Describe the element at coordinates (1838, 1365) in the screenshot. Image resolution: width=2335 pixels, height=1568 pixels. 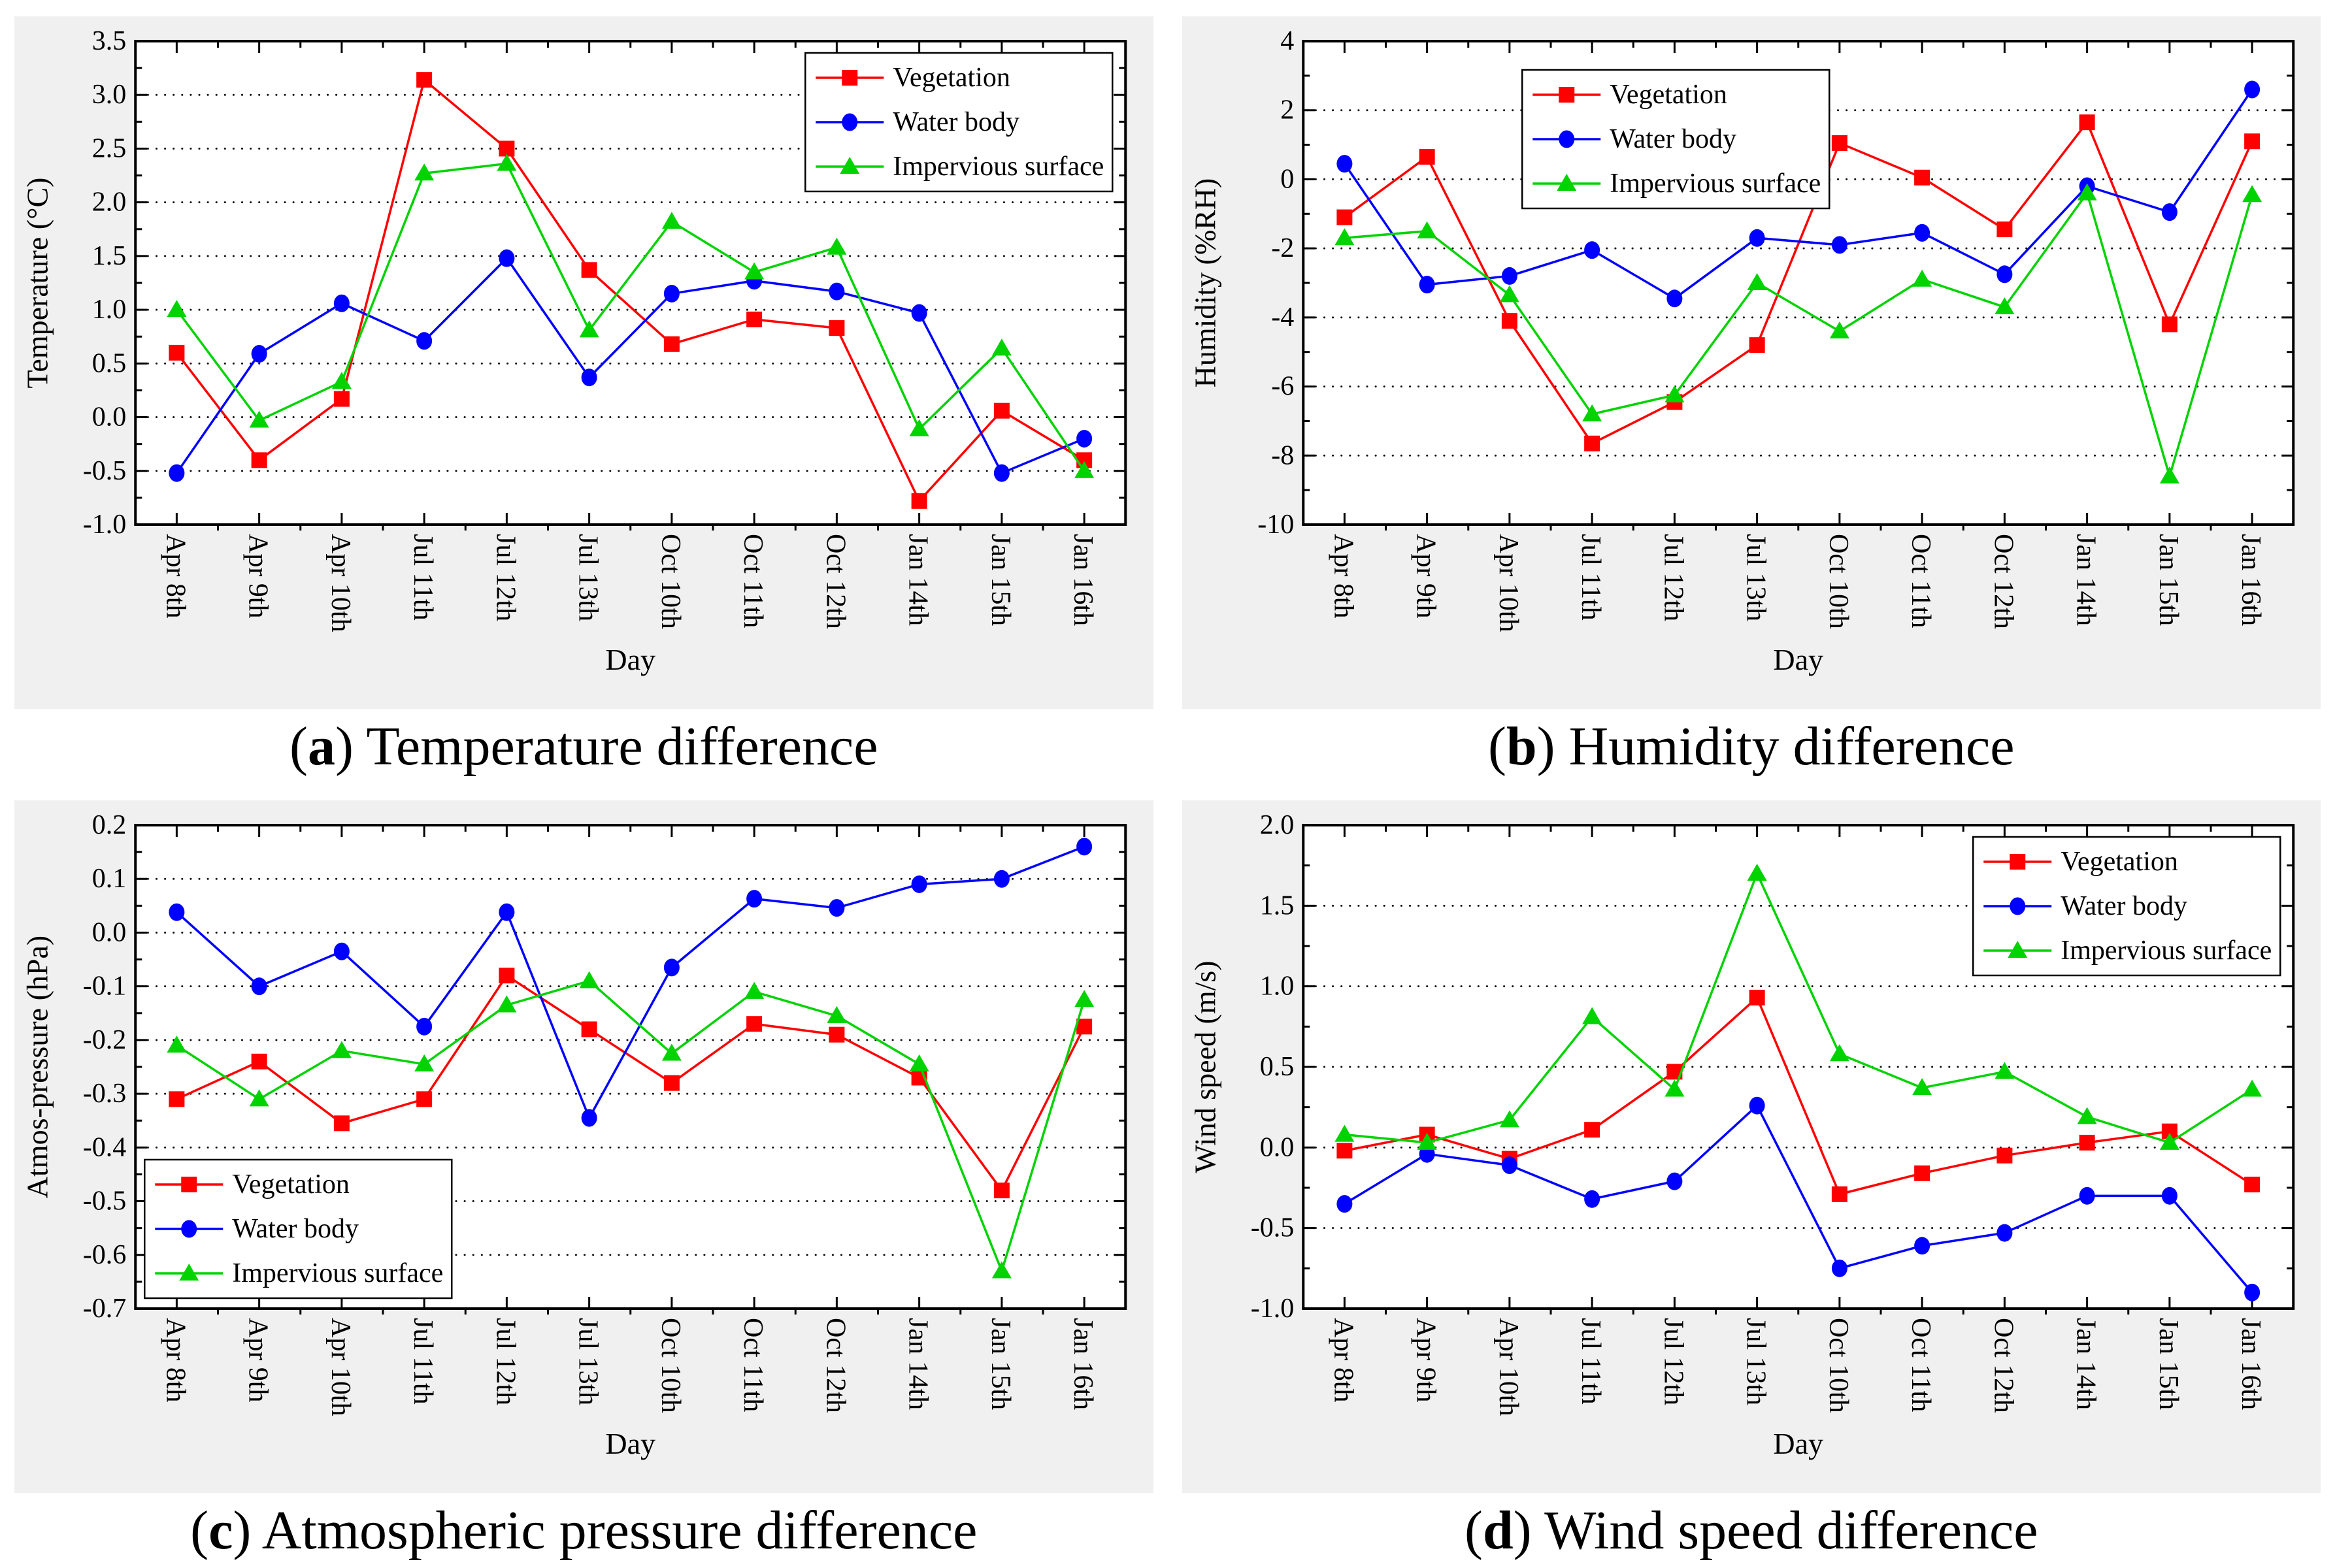
I see `x-tick-label: Oct 10th` at that location.